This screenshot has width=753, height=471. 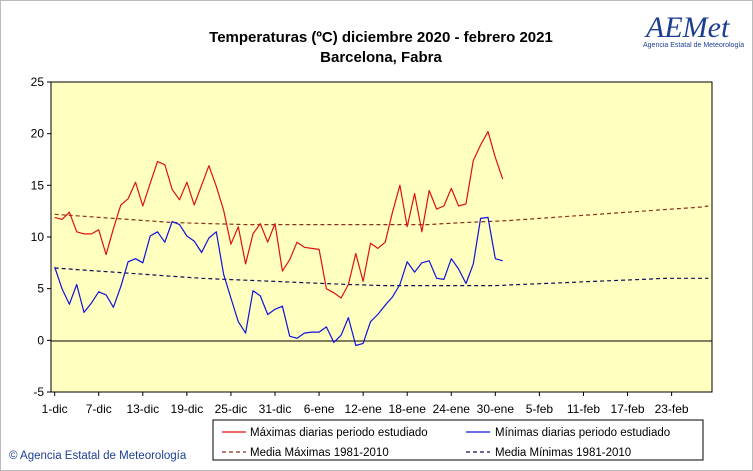 What do you see at coordinates (496, 409) in the screenshot?
I see `x-tick-label: 30-ene` at bounding box center [496, 409].